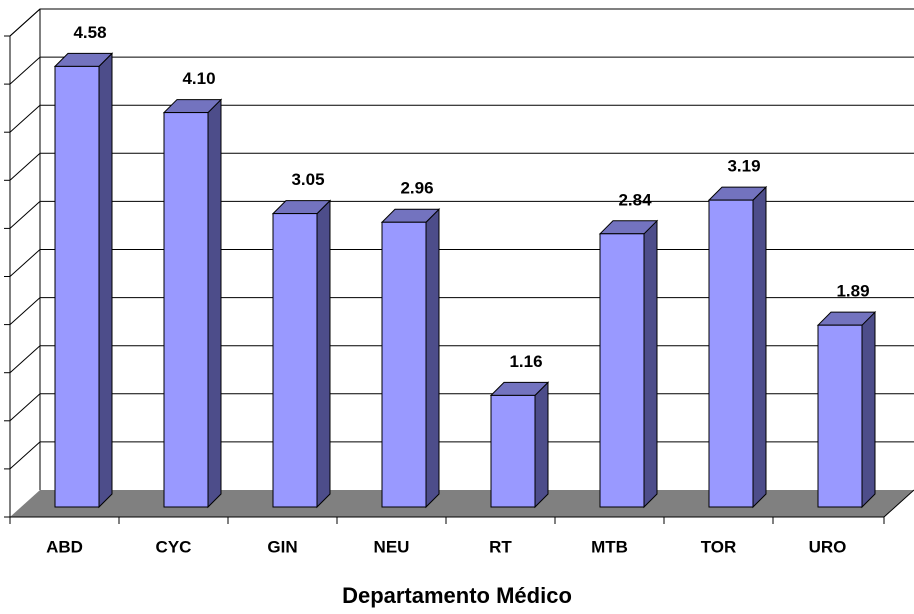  Describe the element at coordinates (392, 546) in the screenshot. I see `x-tick-label: NEU` at that location.